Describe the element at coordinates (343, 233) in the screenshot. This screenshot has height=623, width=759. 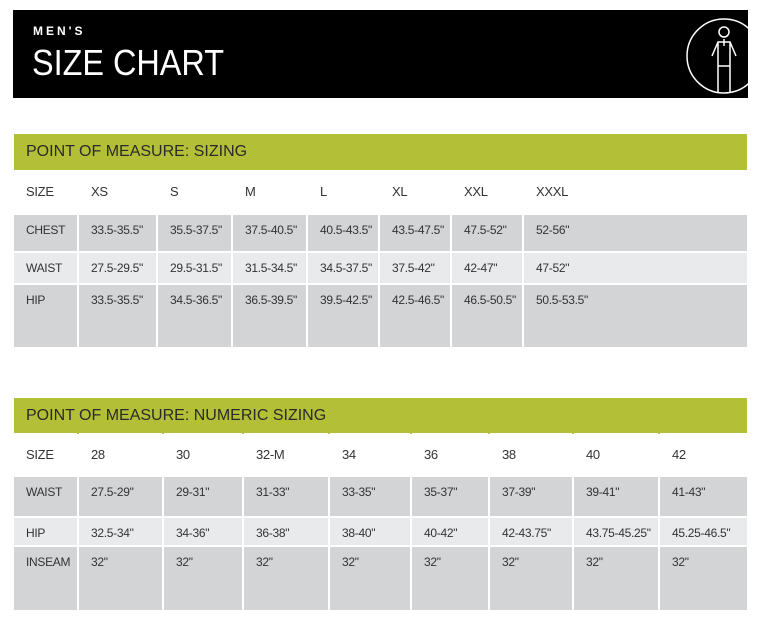
I see `table-cell: 40.5-43.5"` at that location.